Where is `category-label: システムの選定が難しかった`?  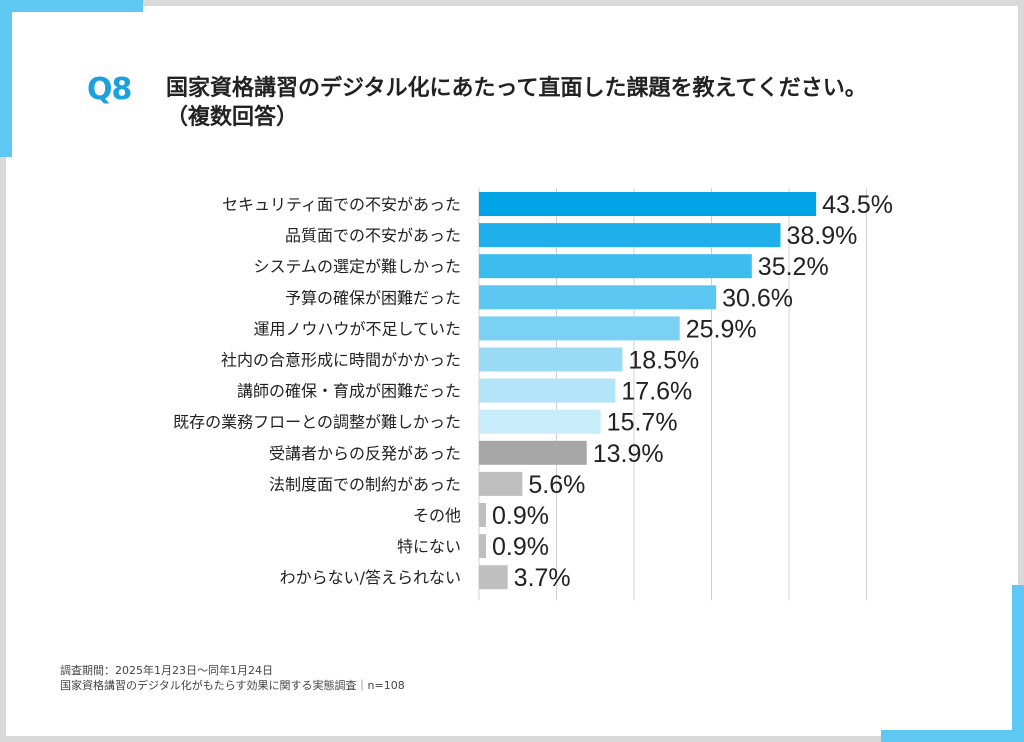
category-label: システムの選定が難しかった is located at coordinates (357, 266).